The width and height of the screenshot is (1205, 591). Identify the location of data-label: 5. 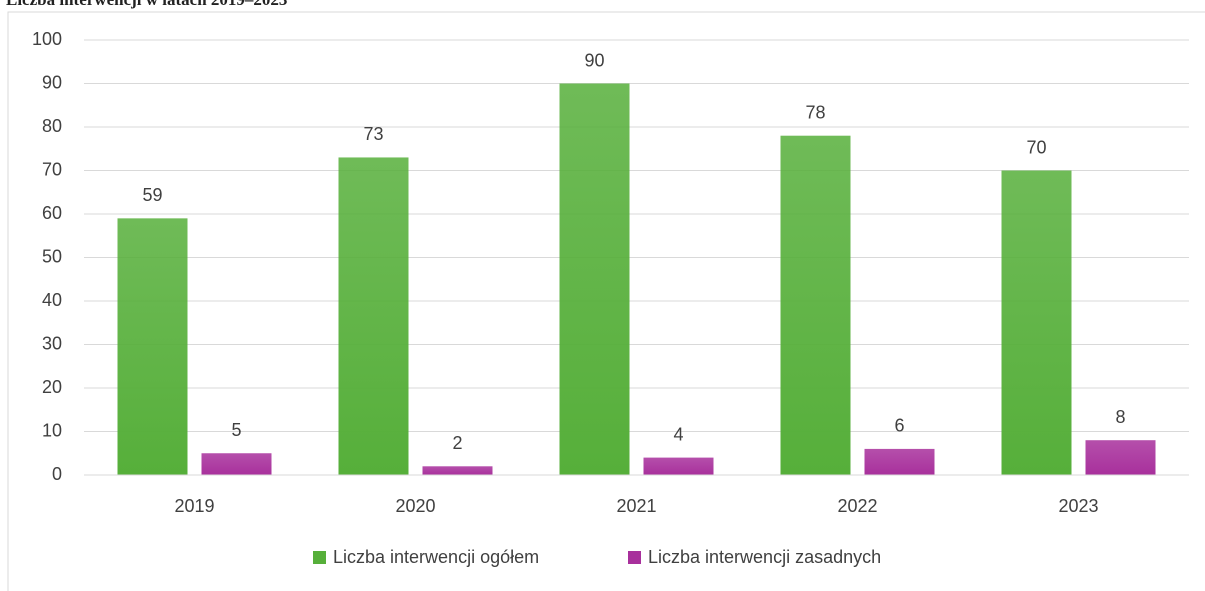
(236, 430).